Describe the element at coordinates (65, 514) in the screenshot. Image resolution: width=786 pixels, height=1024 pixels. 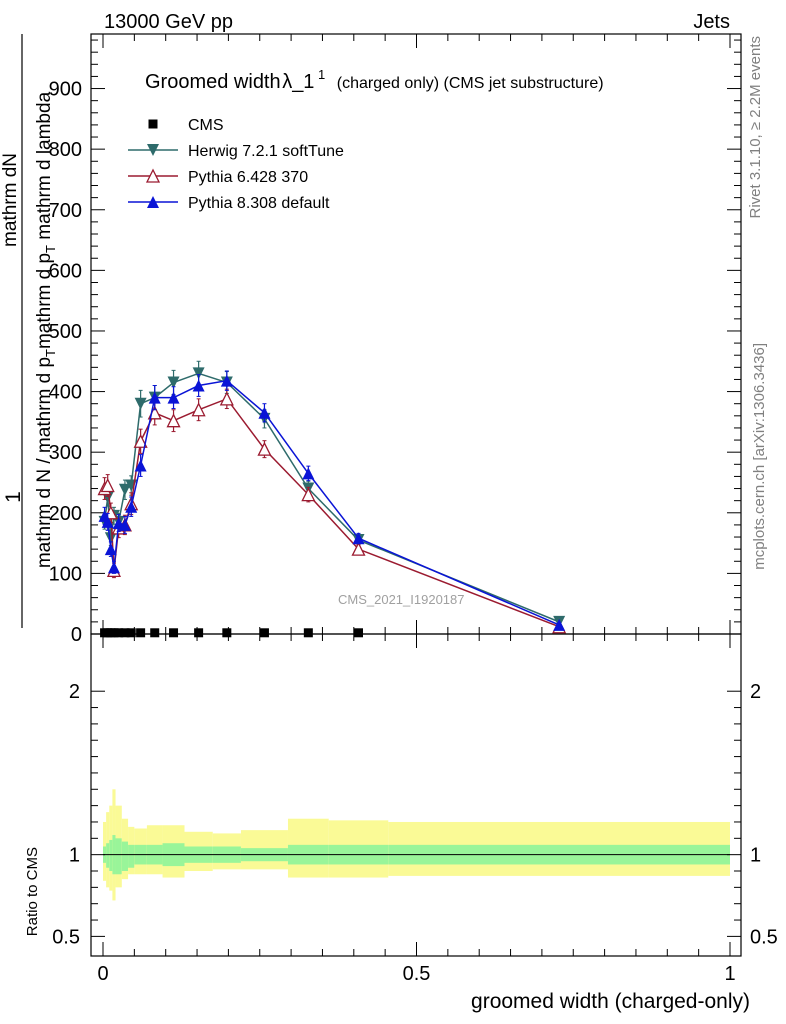
I see `main-ytick-label: 200` at that location.